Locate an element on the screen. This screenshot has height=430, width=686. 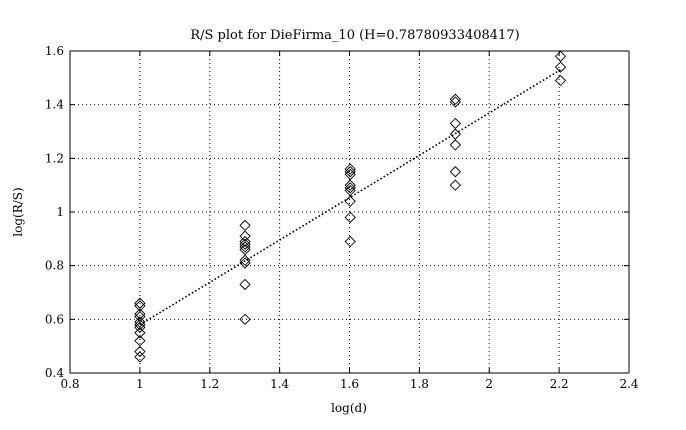
x-tick-label: 0.8 is located at coordinates (69, 384).